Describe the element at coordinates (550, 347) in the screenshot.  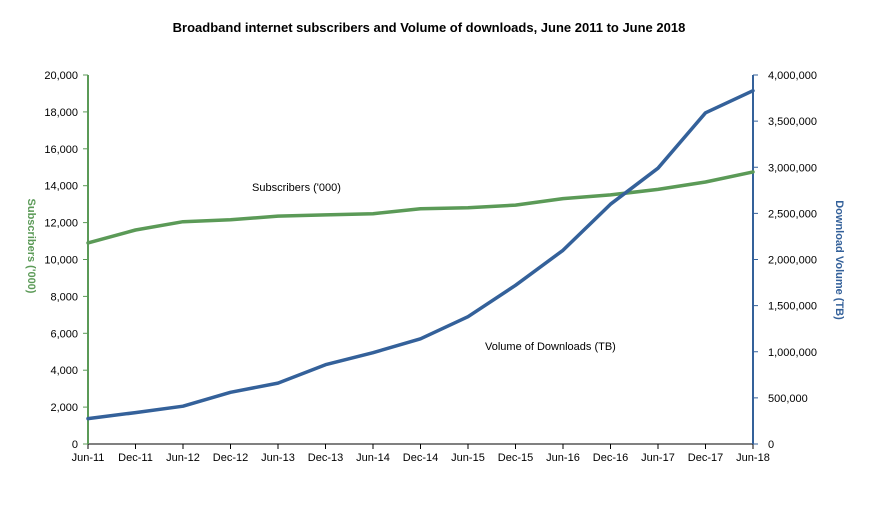
I see `downloads-series-label: Volume of Downloads (TB)` at that location.